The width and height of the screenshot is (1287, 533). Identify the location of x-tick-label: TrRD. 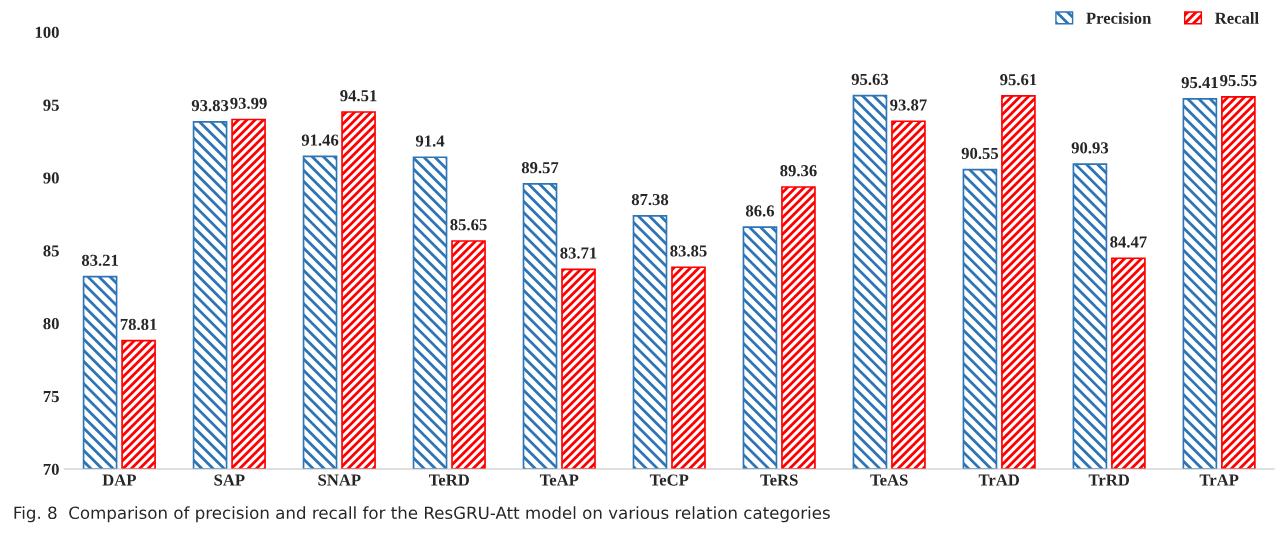
(1109, 480).